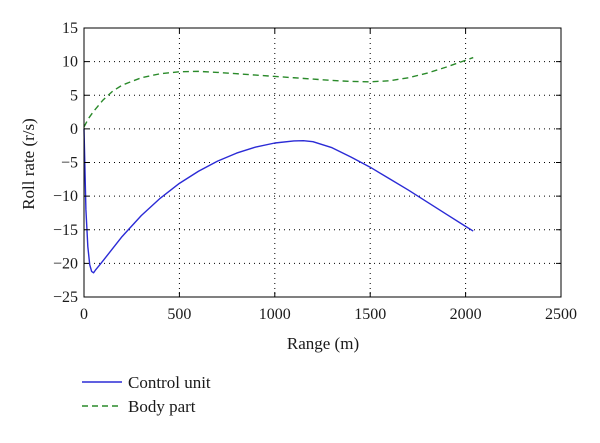 The height and width of the screenshot is (443, 600). Describe the element at coordinates (65, 263) in the screenshot. I see `y-tick-label-7: −20` at that location.